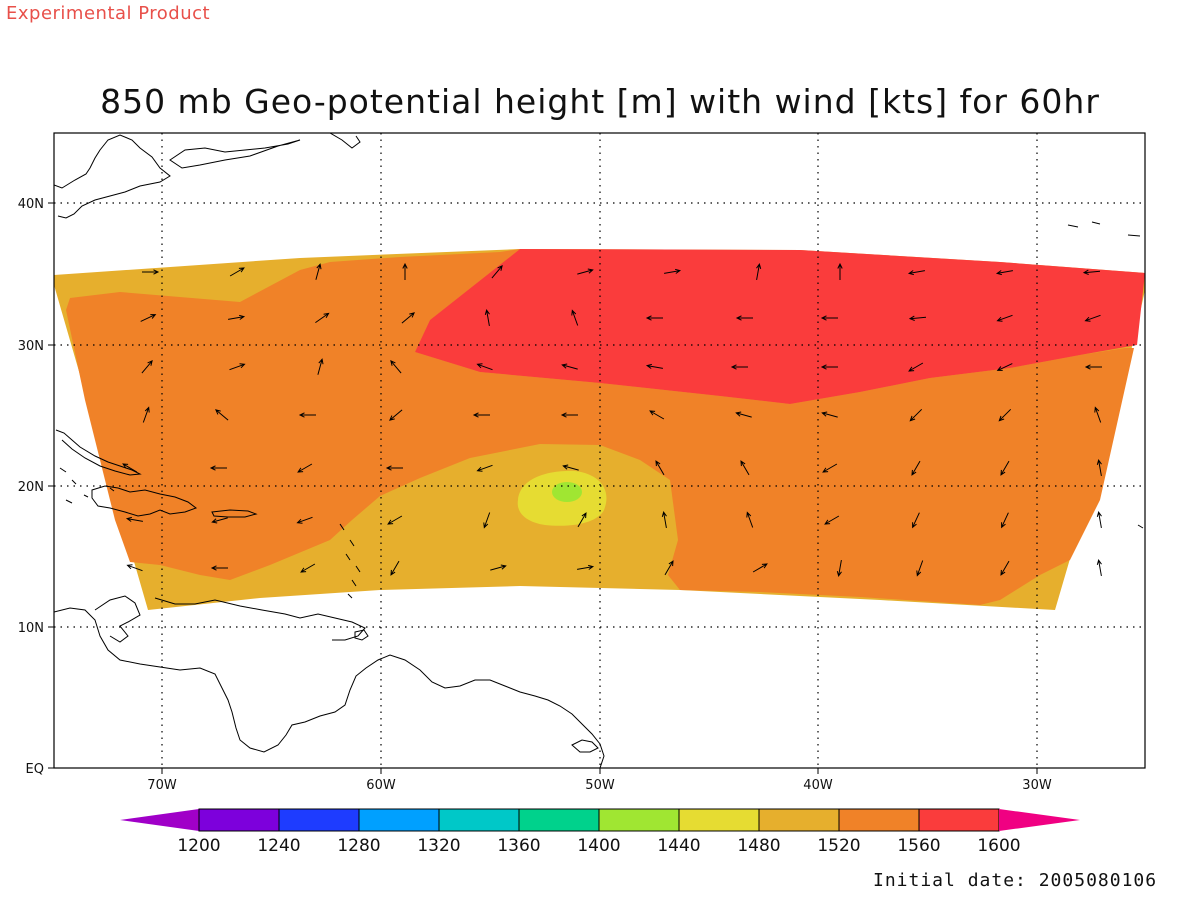 This screenshot has height=900, width=1200. I want to click on coastline-azores, so click(1104, 229).